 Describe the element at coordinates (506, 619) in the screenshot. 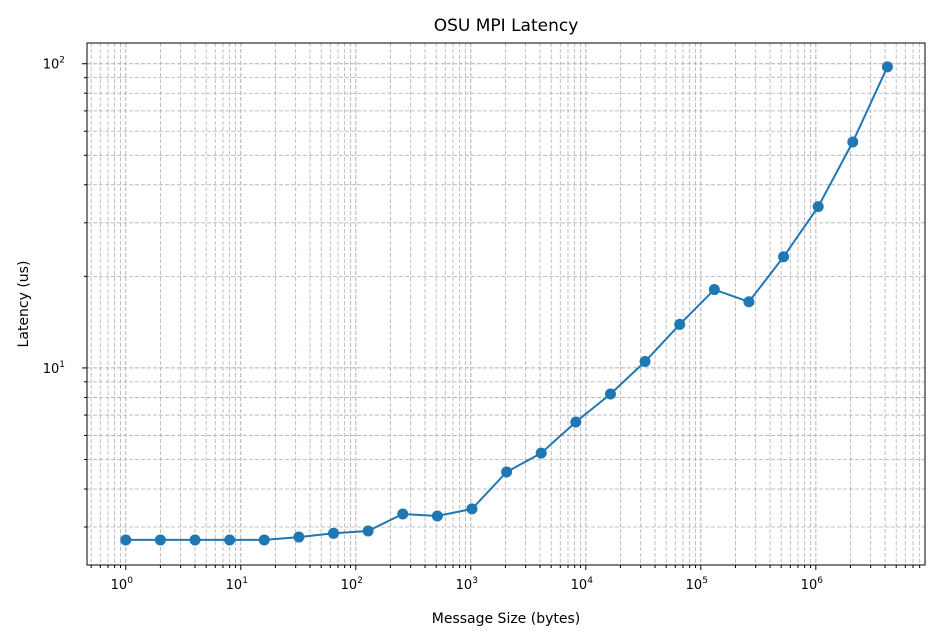

I see `x-axis-label: Message Size (bytes)` at that location.